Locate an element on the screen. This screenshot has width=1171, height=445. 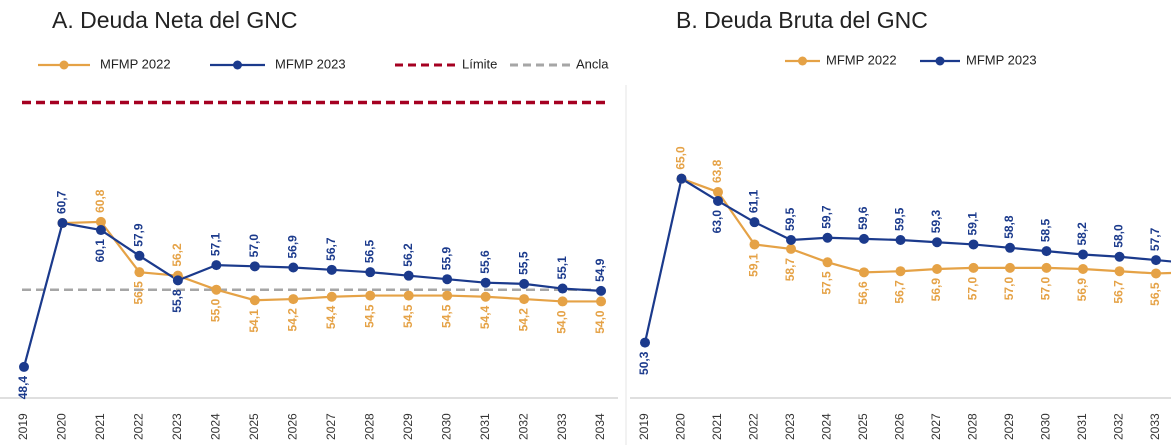
x-tick-label: 2026 is located at coordinates (900, 426).